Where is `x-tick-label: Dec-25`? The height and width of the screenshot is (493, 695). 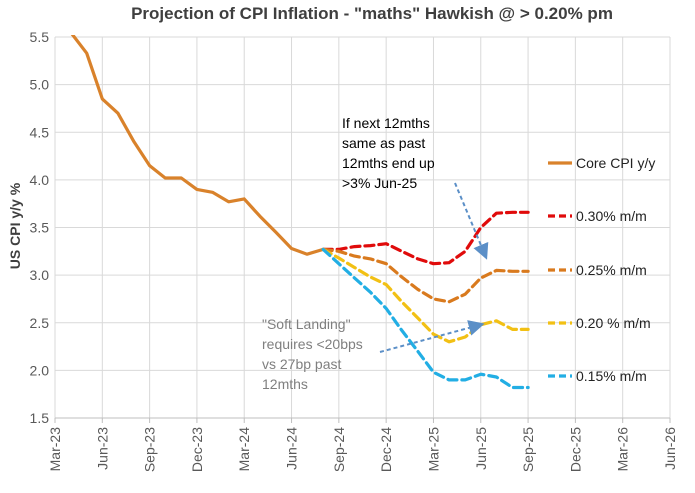 x-tick-label: Dec-25 is located at coordinates (575, 449).